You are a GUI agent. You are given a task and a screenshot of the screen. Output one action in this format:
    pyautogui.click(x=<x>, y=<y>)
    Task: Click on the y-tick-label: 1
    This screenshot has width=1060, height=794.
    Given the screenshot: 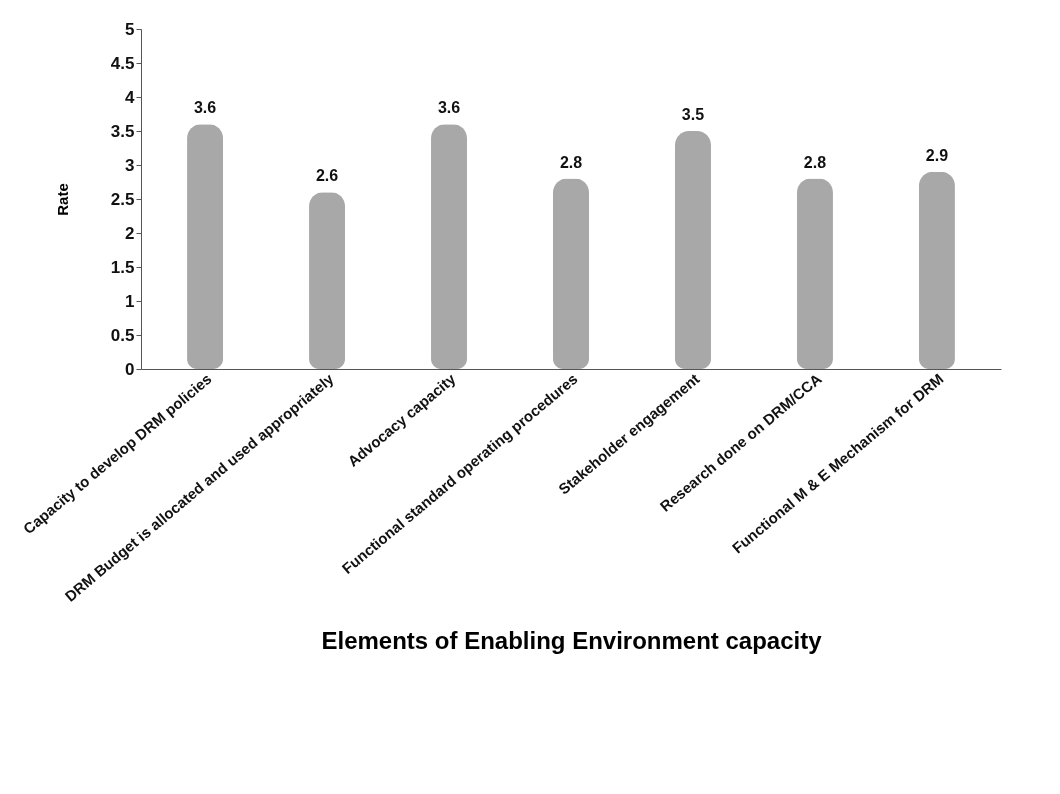 What is the action you would take?
    pyautogui.click(x=130, y=301)
    